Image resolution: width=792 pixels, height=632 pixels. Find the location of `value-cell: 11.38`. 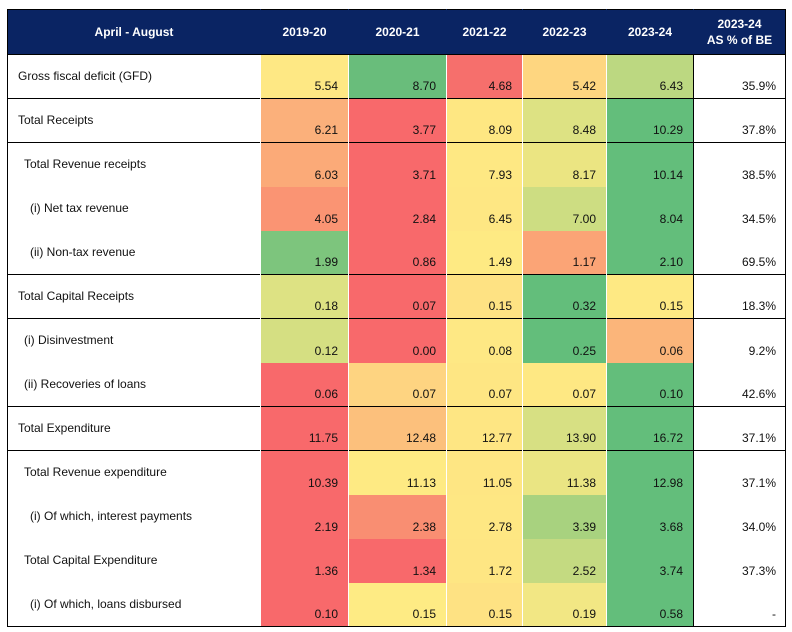

value-cell: 11.38 is located at coordinates (564, 472).